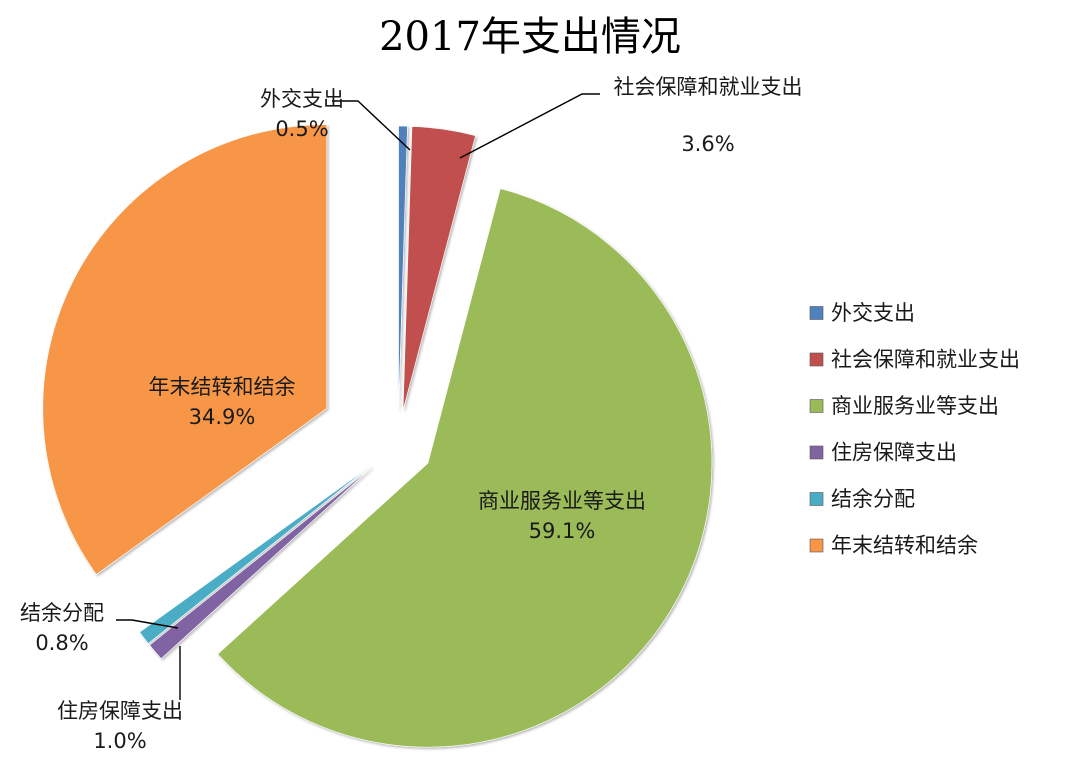 The image size is (1080, 783). Describe the element at coordinates (894, 453) in the screenshot. I see `legend-label-housing: 住房保障支出` at that location.